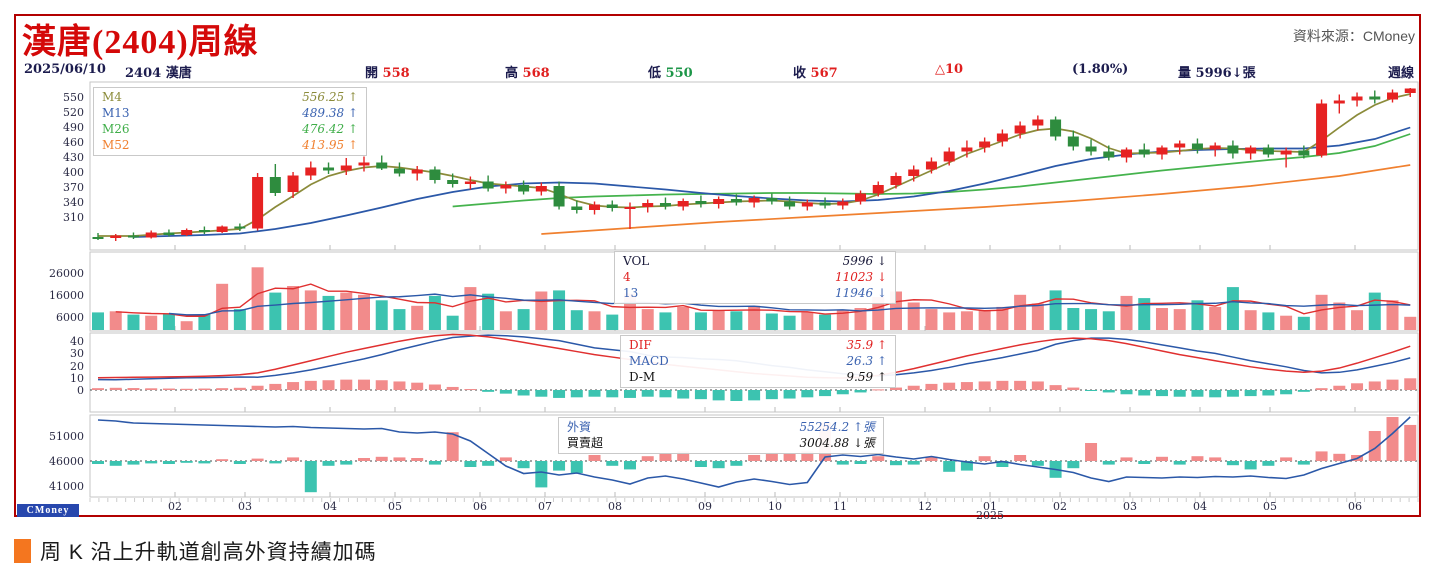  Describe the element at coordinates (545, 506) in the screenshot. I see `x-axis-label: 07` at that location.